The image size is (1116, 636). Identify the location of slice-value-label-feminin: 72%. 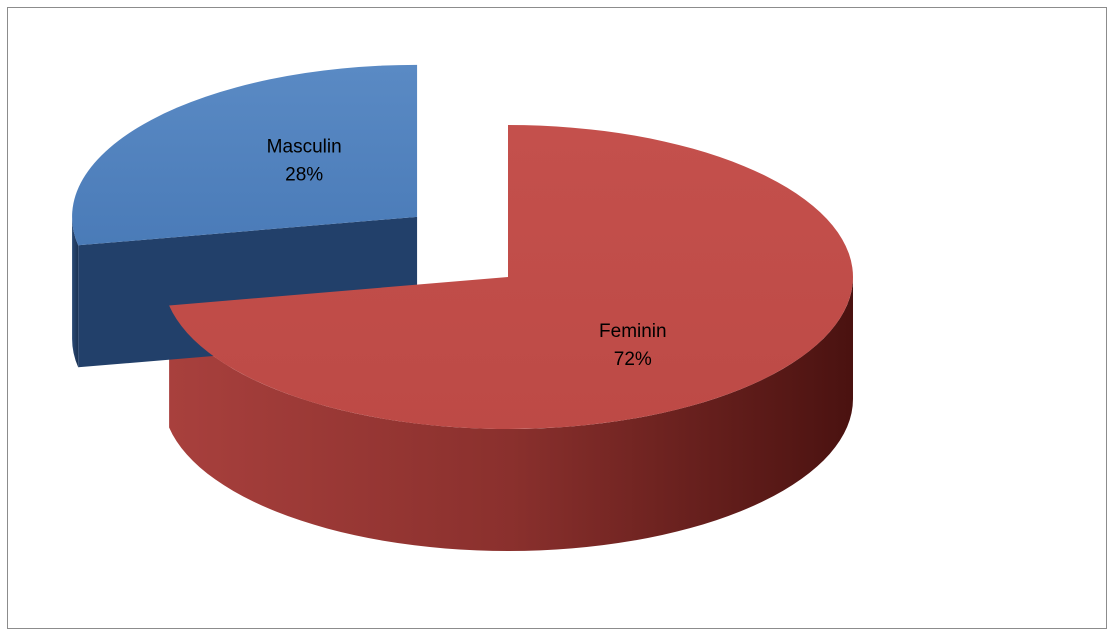
(633, 359).